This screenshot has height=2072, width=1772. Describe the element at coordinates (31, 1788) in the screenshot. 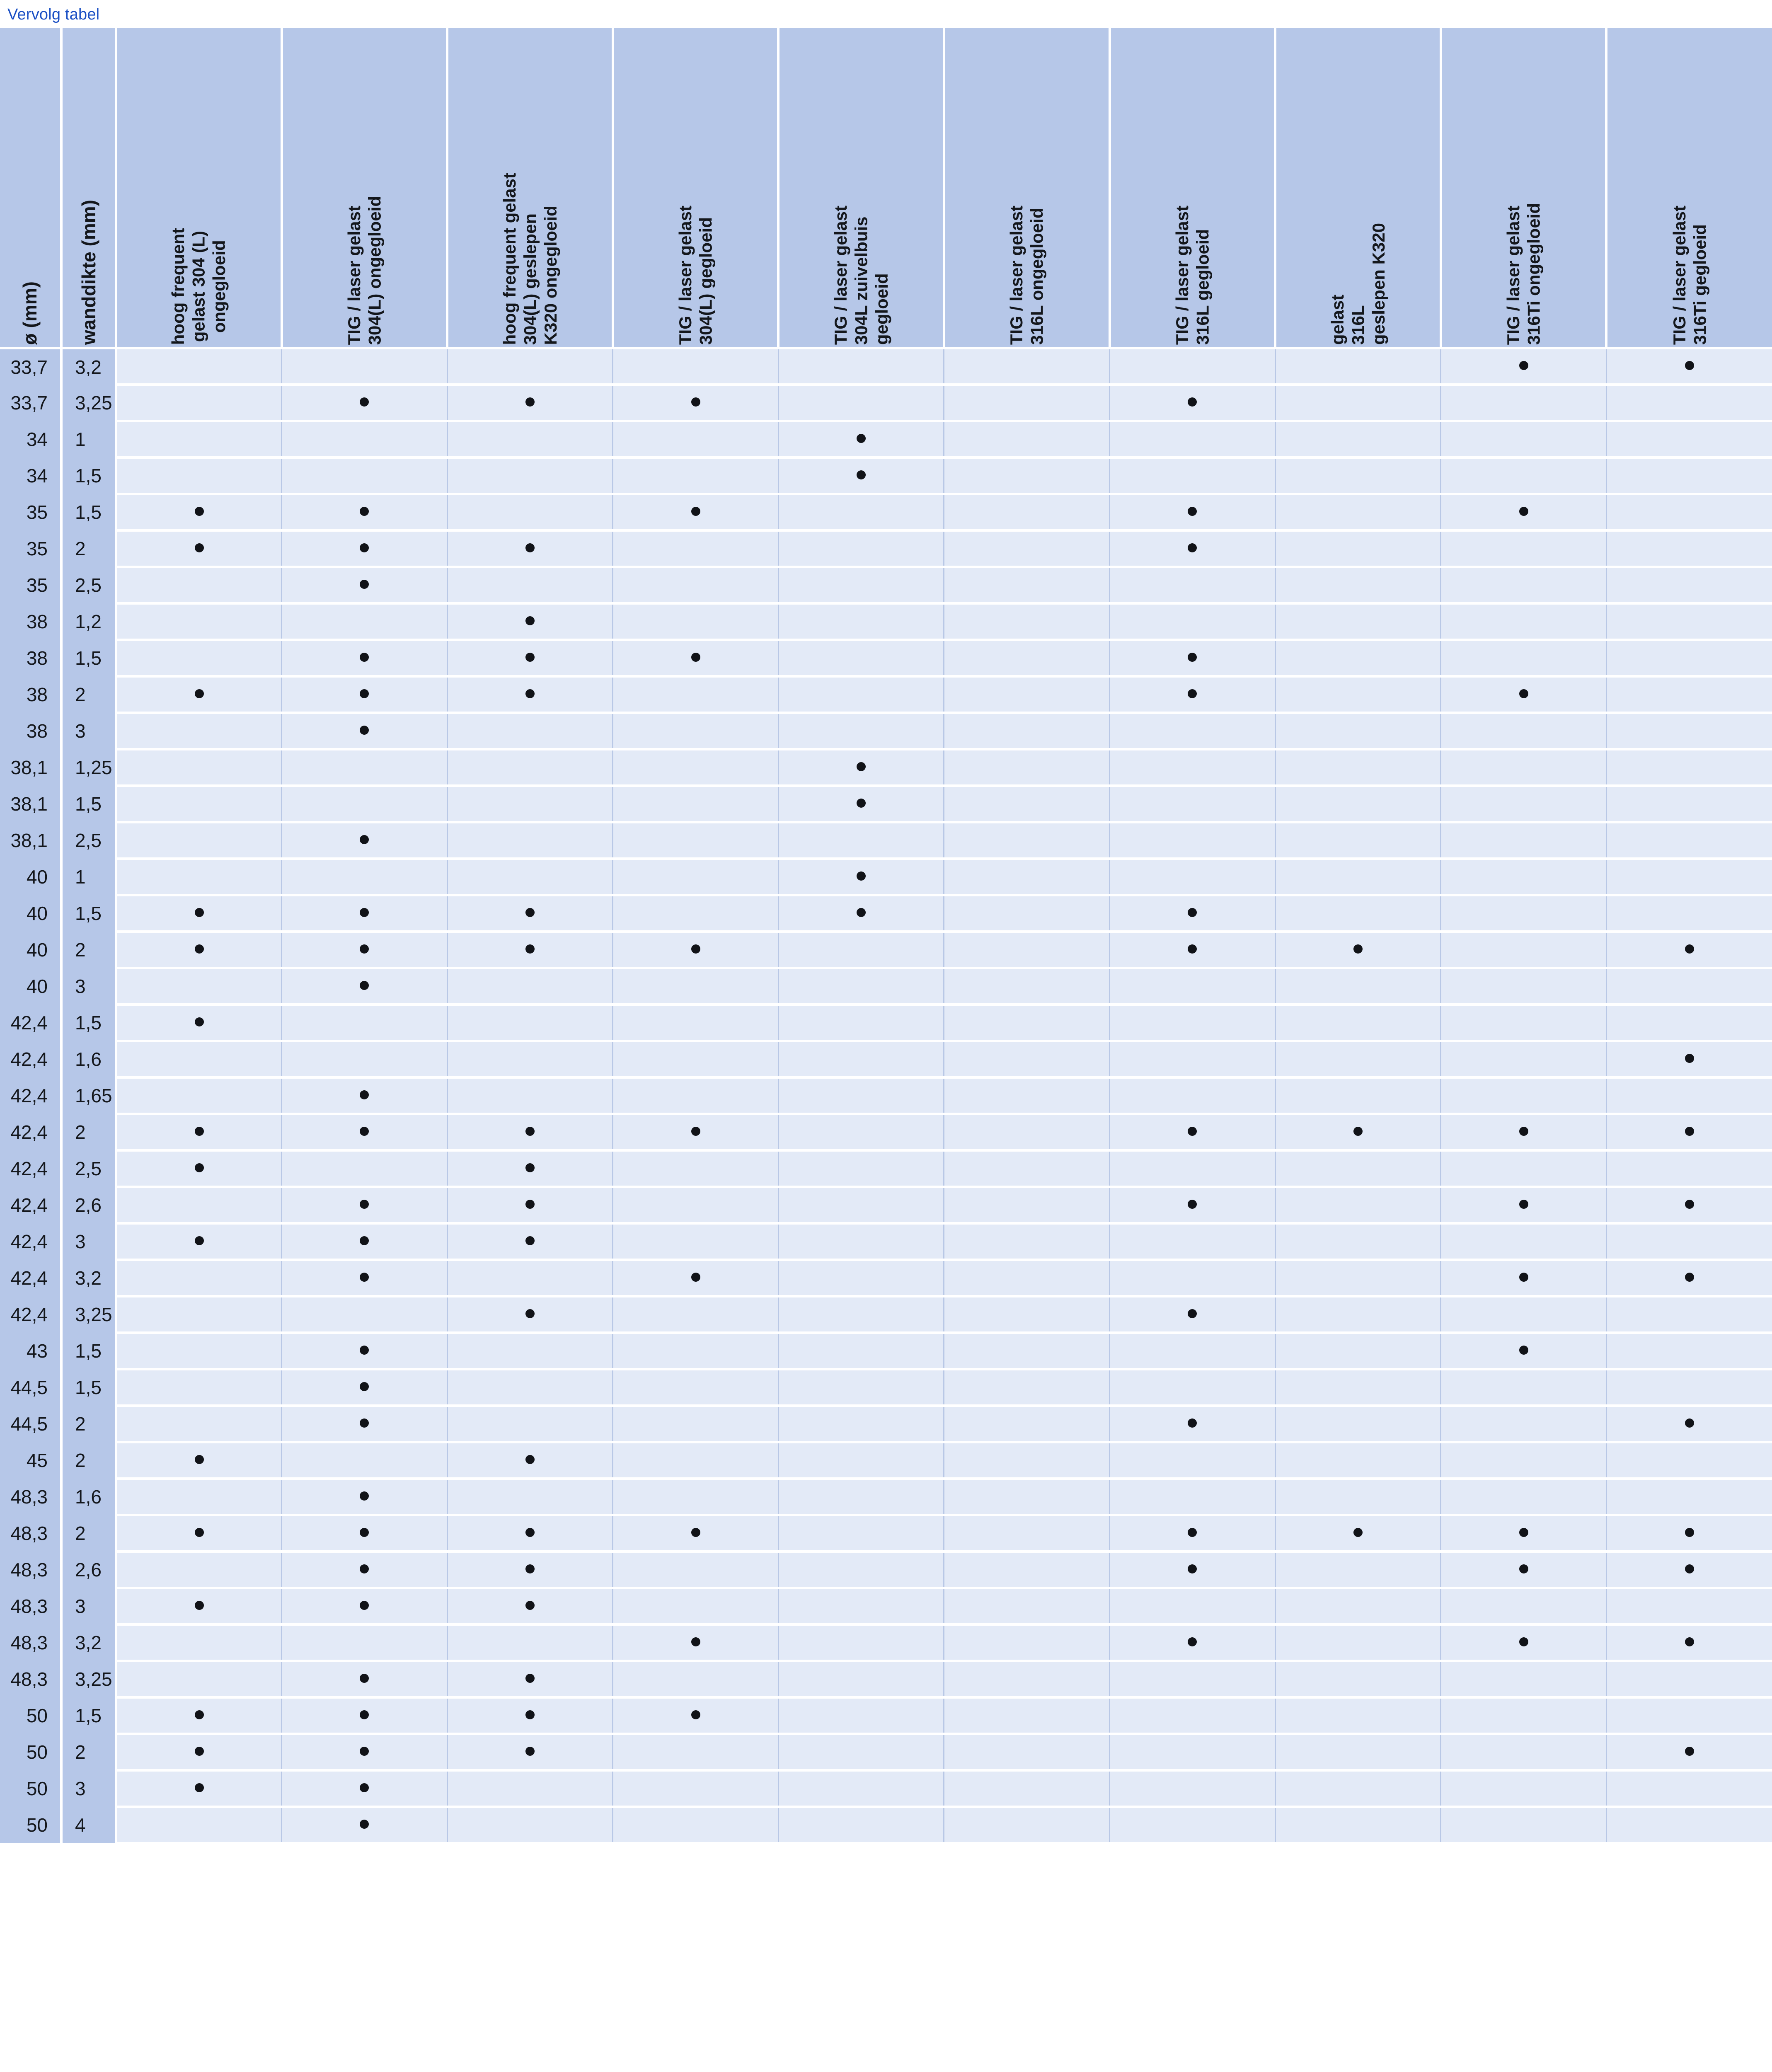

I see `cell-diameter: 50` at that location.